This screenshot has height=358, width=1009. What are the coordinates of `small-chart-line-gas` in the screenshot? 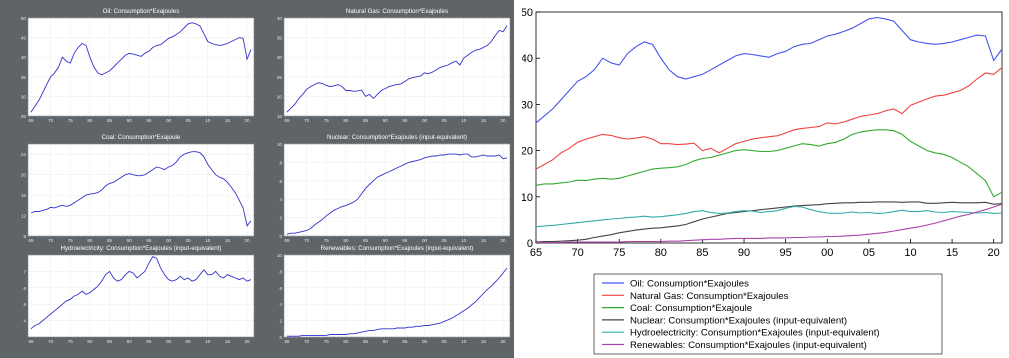 It's located at (397, 69).